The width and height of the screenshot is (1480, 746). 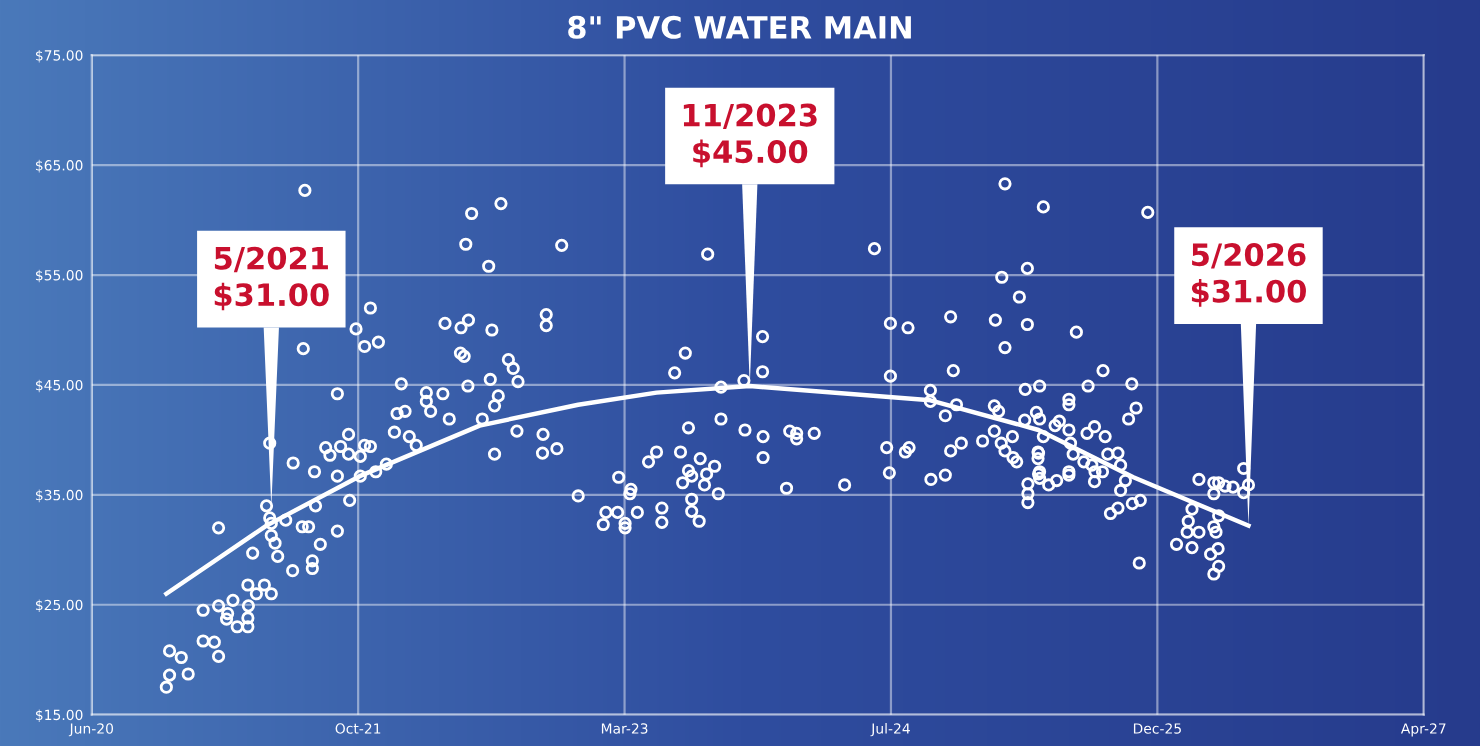 What do you see at coordinates (750, 135) in the screenshot?
I see `annotation: 11/2023 $45.00` at bounding box center [750, 135].